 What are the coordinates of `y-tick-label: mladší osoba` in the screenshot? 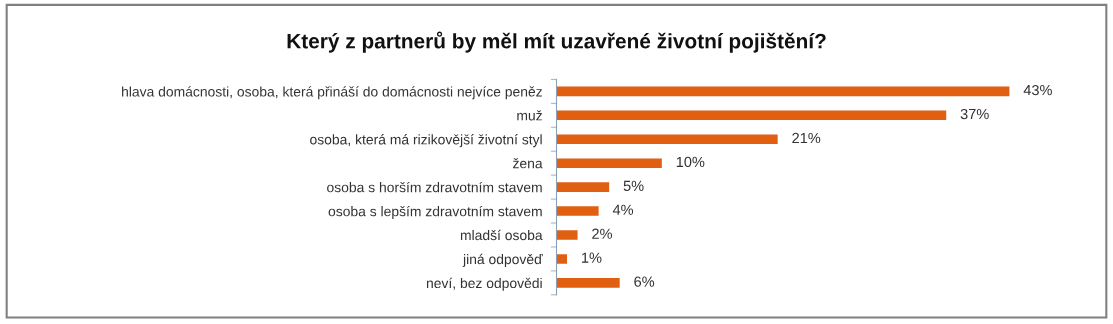 It's located at (501, 235).